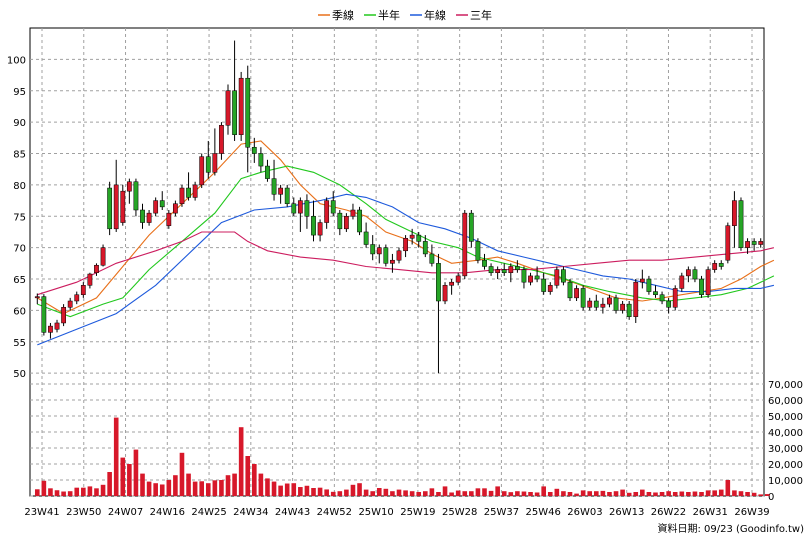 Image resolution: width=808 pixels, height=544 pixels. I want to click on x-tick-label: 25W19, so click(417, 512).